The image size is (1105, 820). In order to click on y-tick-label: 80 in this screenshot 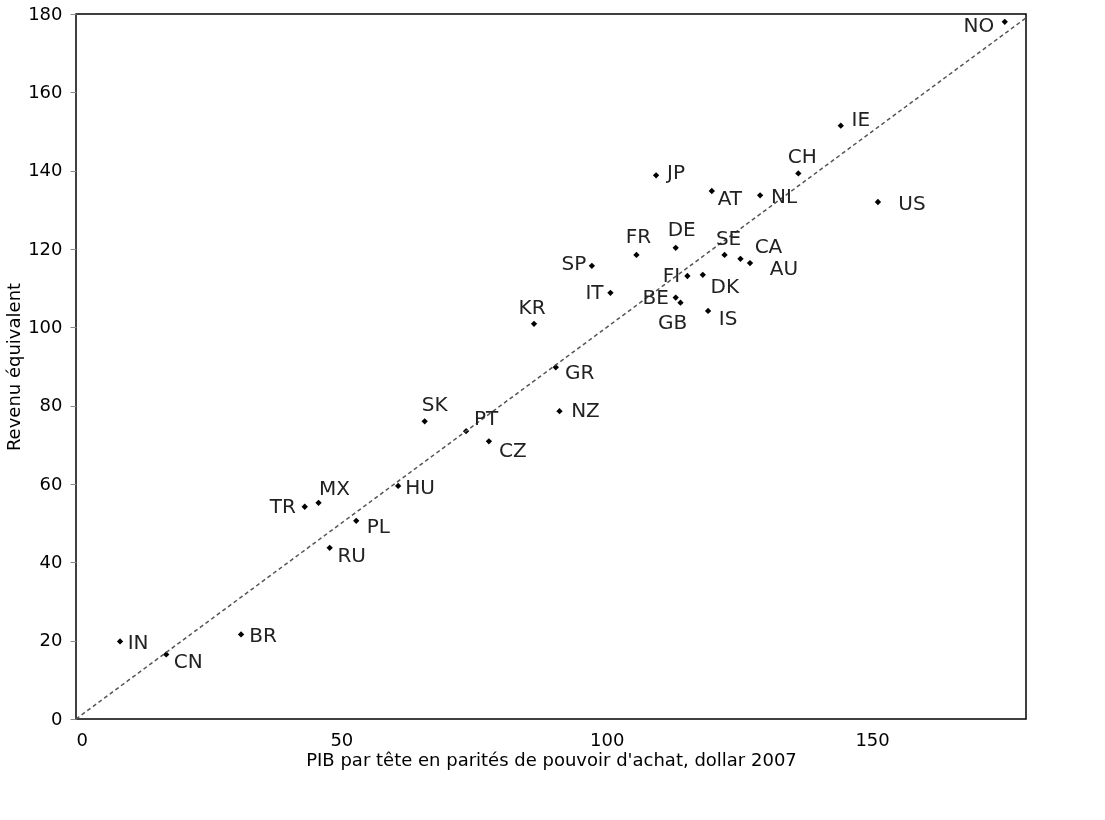, I will do `click(51, 405)`.